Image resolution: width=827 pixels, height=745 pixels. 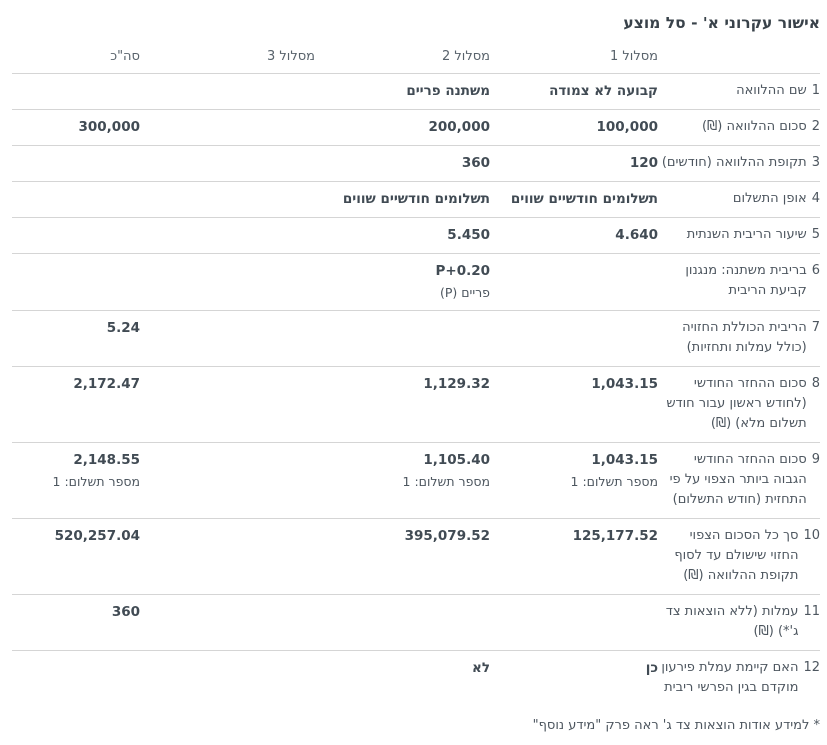 I want to click on col-header-track3: מסלול 3, so click(x=291, y=56).